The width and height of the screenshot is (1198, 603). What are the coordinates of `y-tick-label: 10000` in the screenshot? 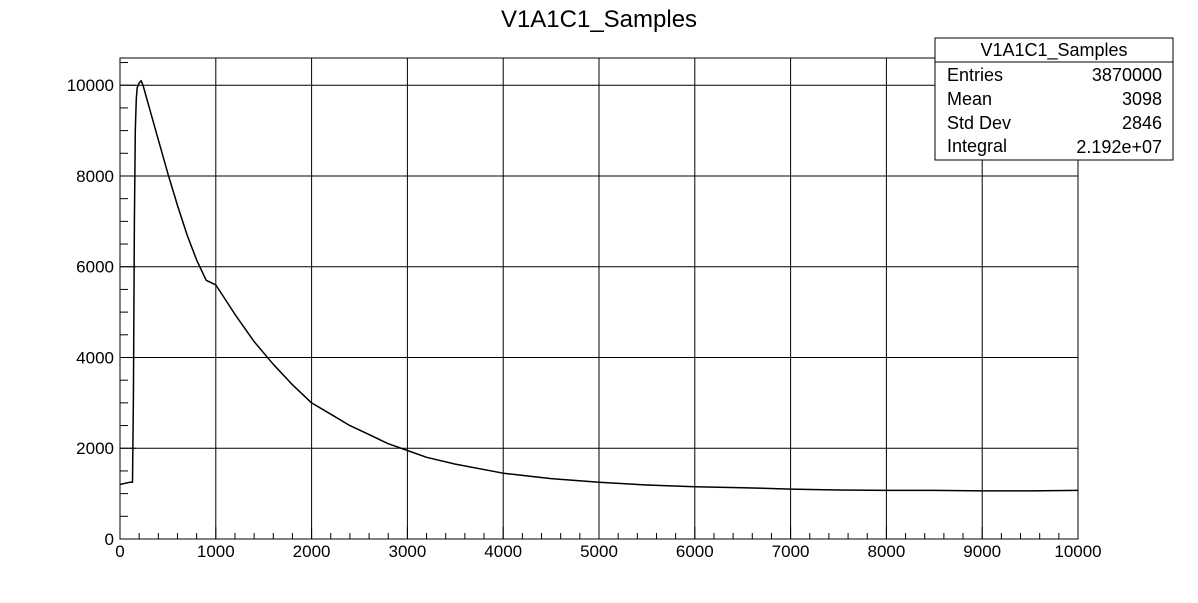 It's located at (90, 85).